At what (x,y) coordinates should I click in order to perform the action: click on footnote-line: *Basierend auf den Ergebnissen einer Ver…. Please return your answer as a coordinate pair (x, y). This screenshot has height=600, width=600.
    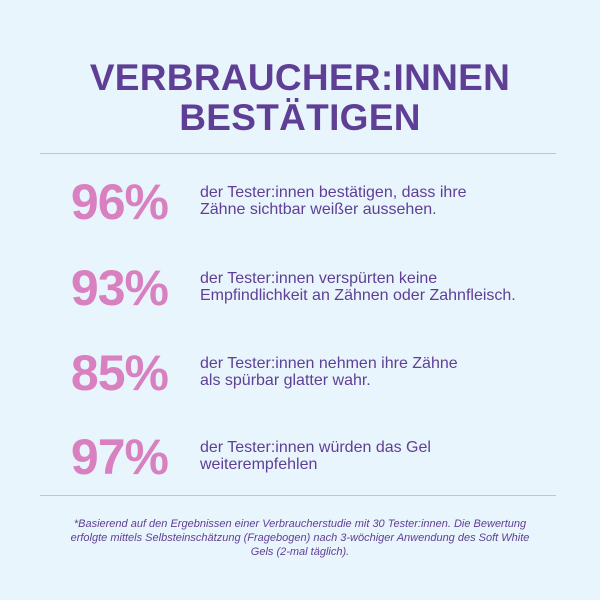
    Looking at the image, I should click on (300, 524).